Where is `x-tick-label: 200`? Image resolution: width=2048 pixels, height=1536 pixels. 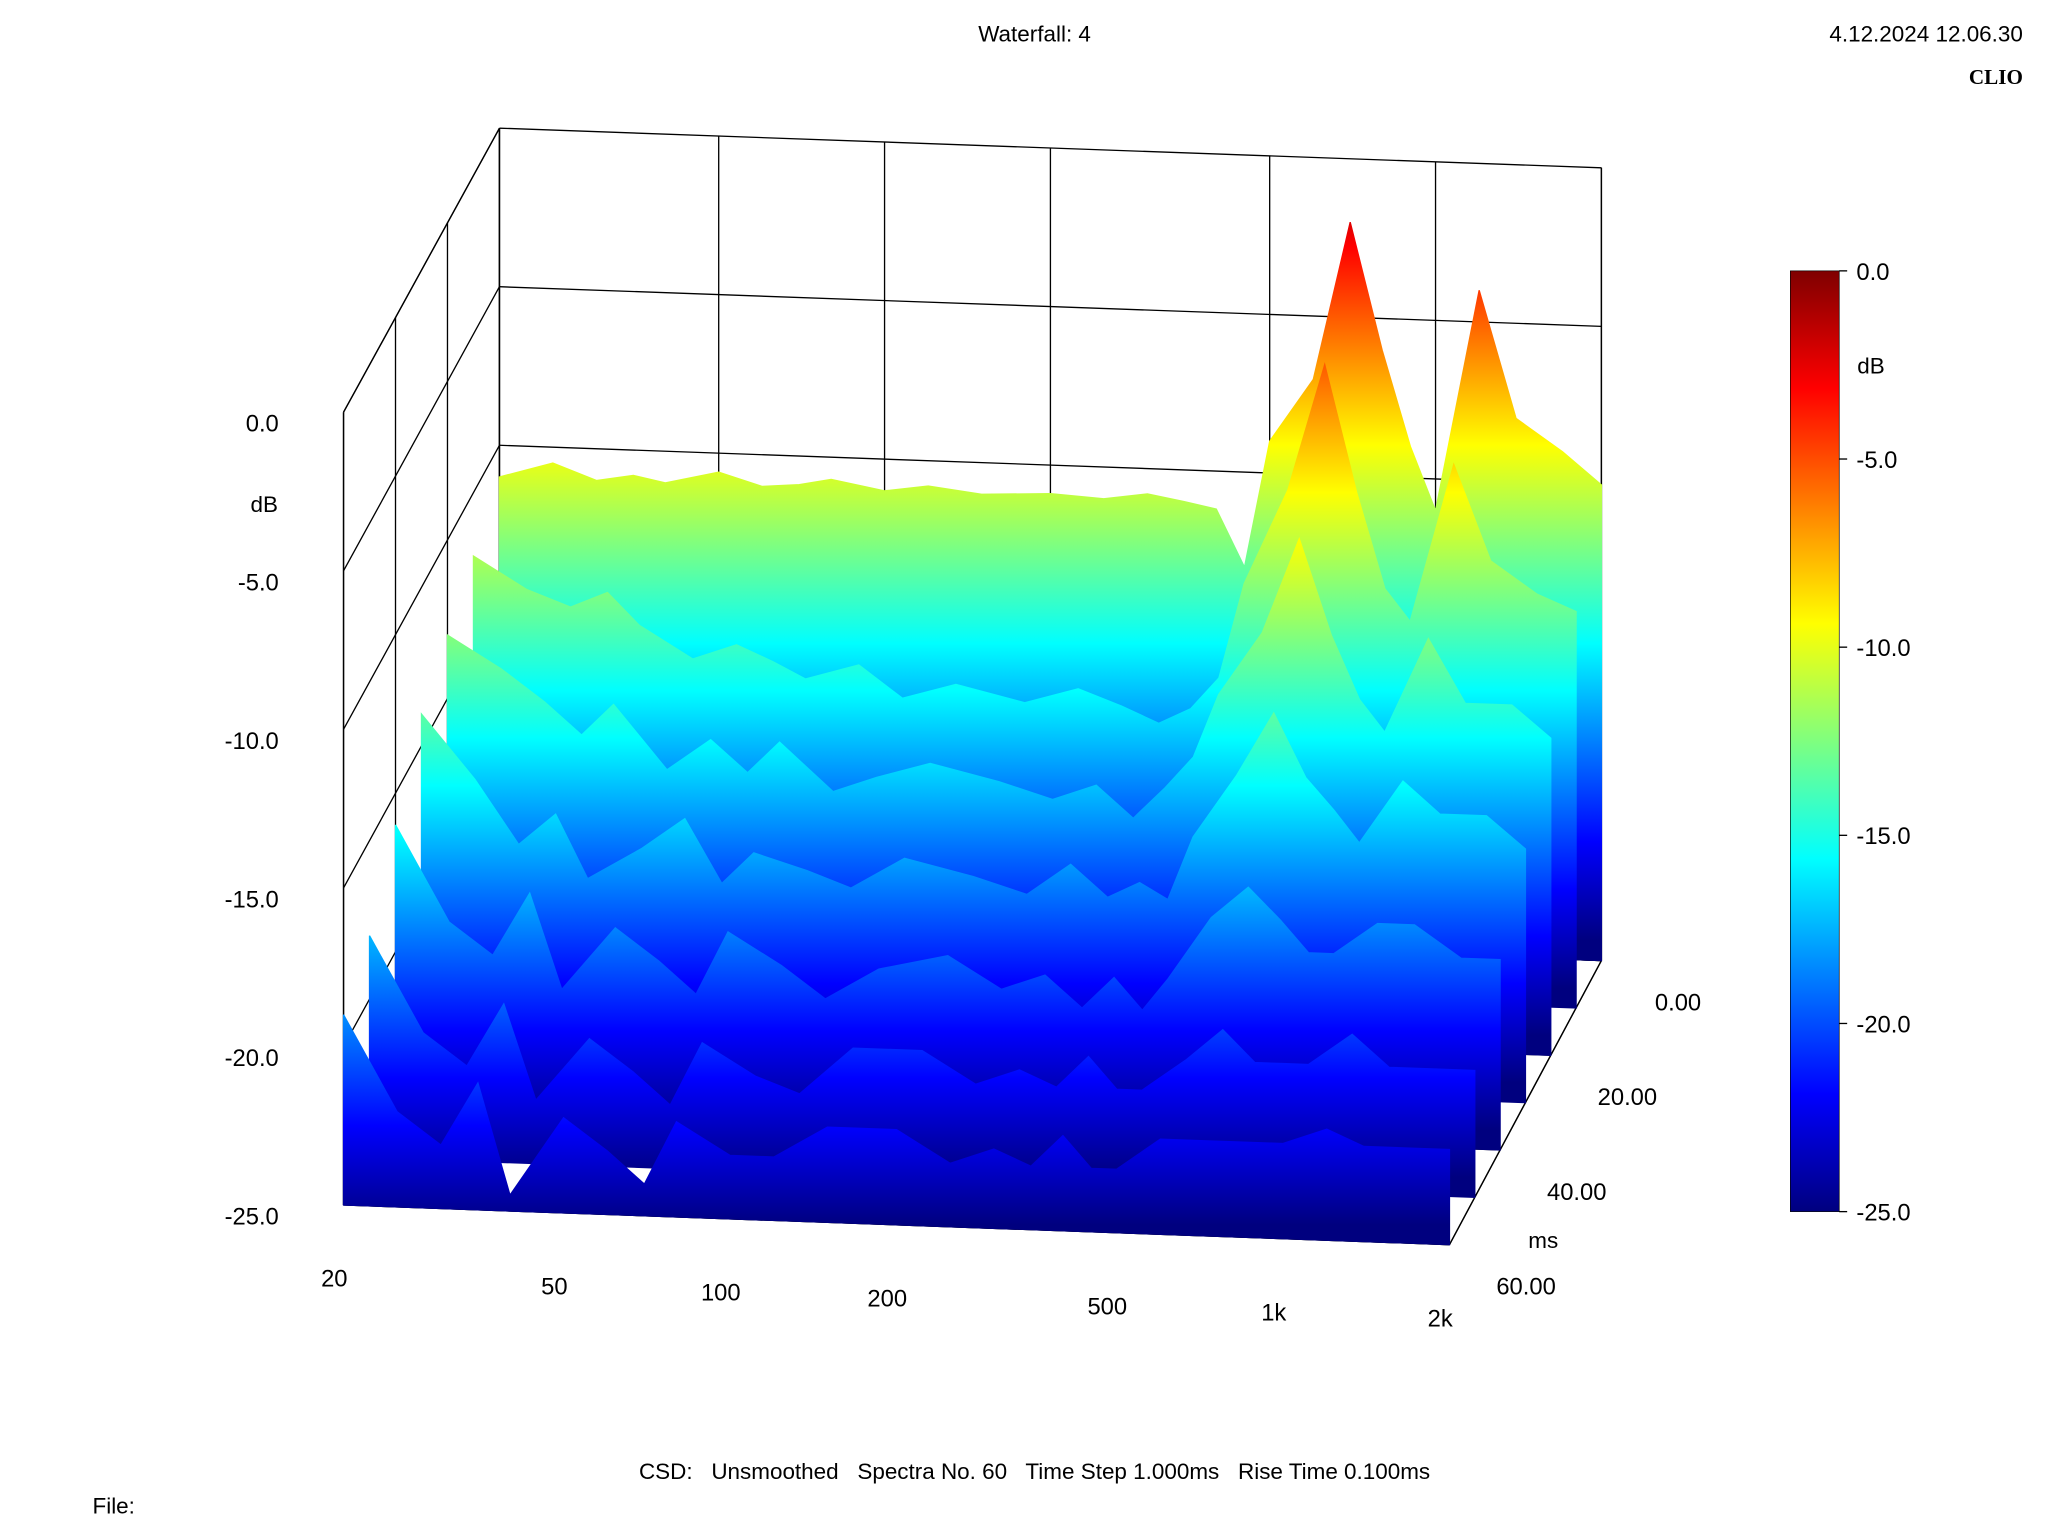
x-tick-label: 200 is located at coordinates (887, 1298).